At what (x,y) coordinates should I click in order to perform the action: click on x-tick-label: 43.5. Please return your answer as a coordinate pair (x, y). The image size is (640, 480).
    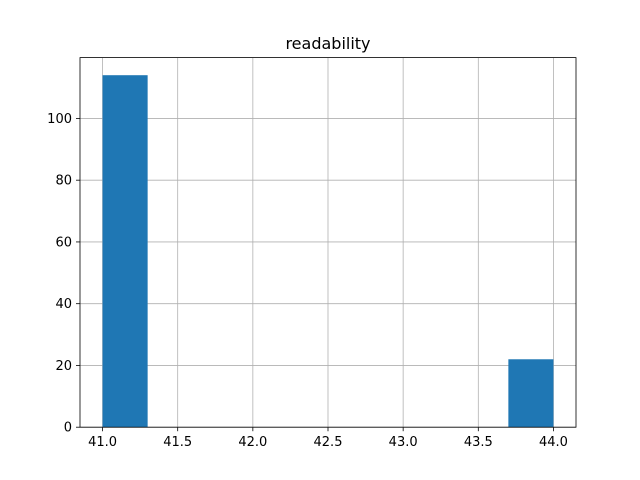
    Looking at the image, I should click on (478, 442).